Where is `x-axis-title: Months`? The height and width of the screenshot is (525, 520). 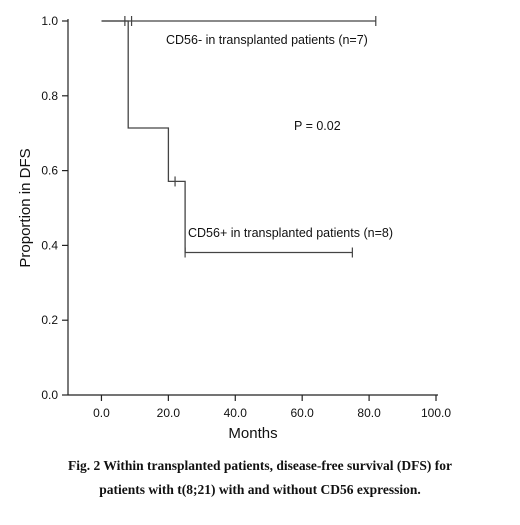 x-axis-title: Months is located at coordinates (252, 433).